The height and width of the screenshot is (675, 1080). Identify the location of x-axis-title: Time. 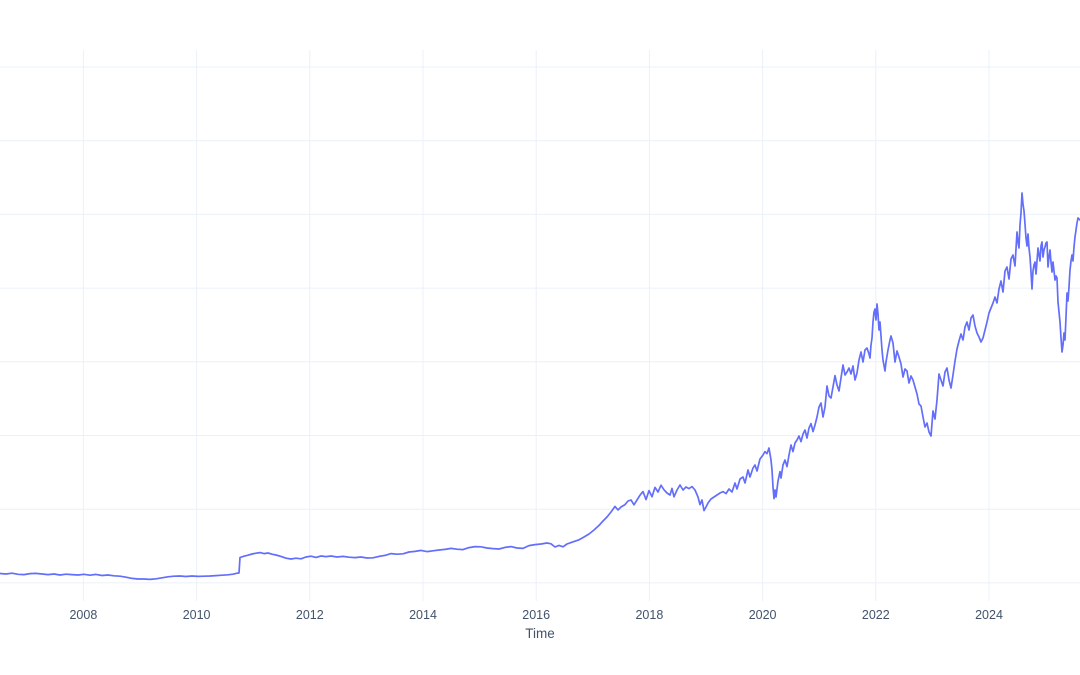
(540, 633).